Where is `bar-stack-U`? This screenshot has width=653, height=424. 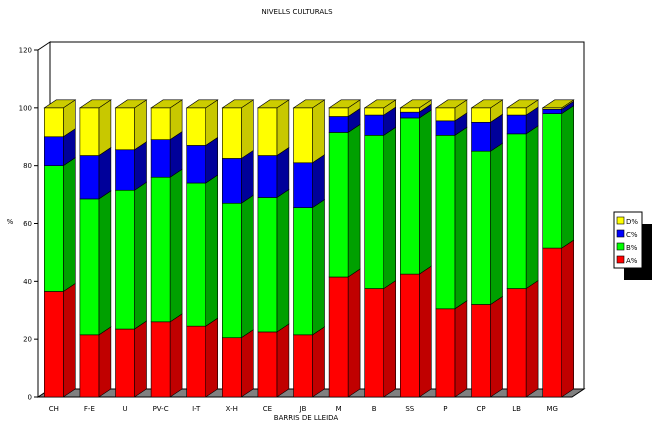
bar-stack-U is located at coordinates (131, 248).